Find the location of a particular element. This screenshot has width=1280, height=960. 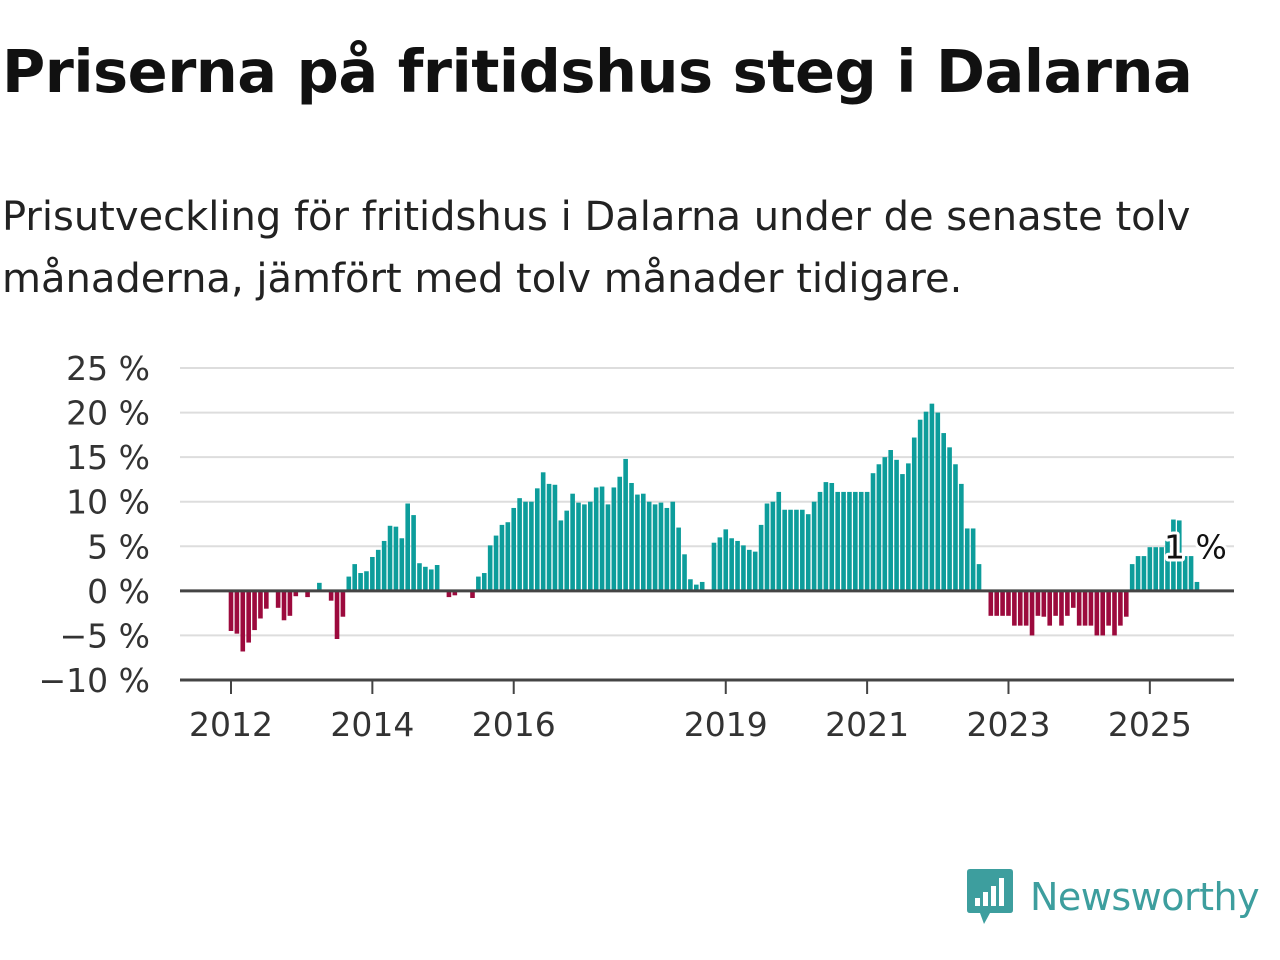

x-tick-label: 2012 is located at coordinates (231, 724).